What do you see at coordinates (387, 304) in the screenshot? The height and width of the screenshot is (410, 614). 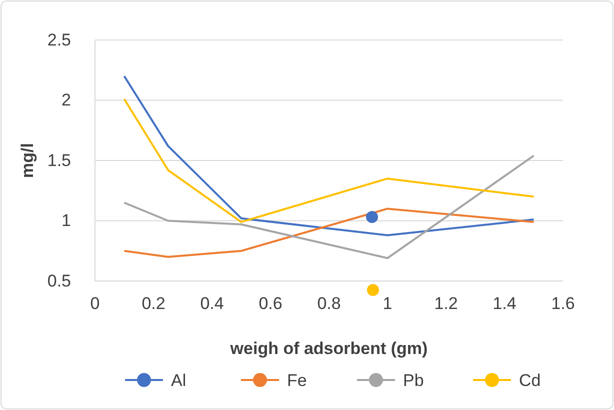 I see `x-tick-label: 1` at bounding box center [387, 304].